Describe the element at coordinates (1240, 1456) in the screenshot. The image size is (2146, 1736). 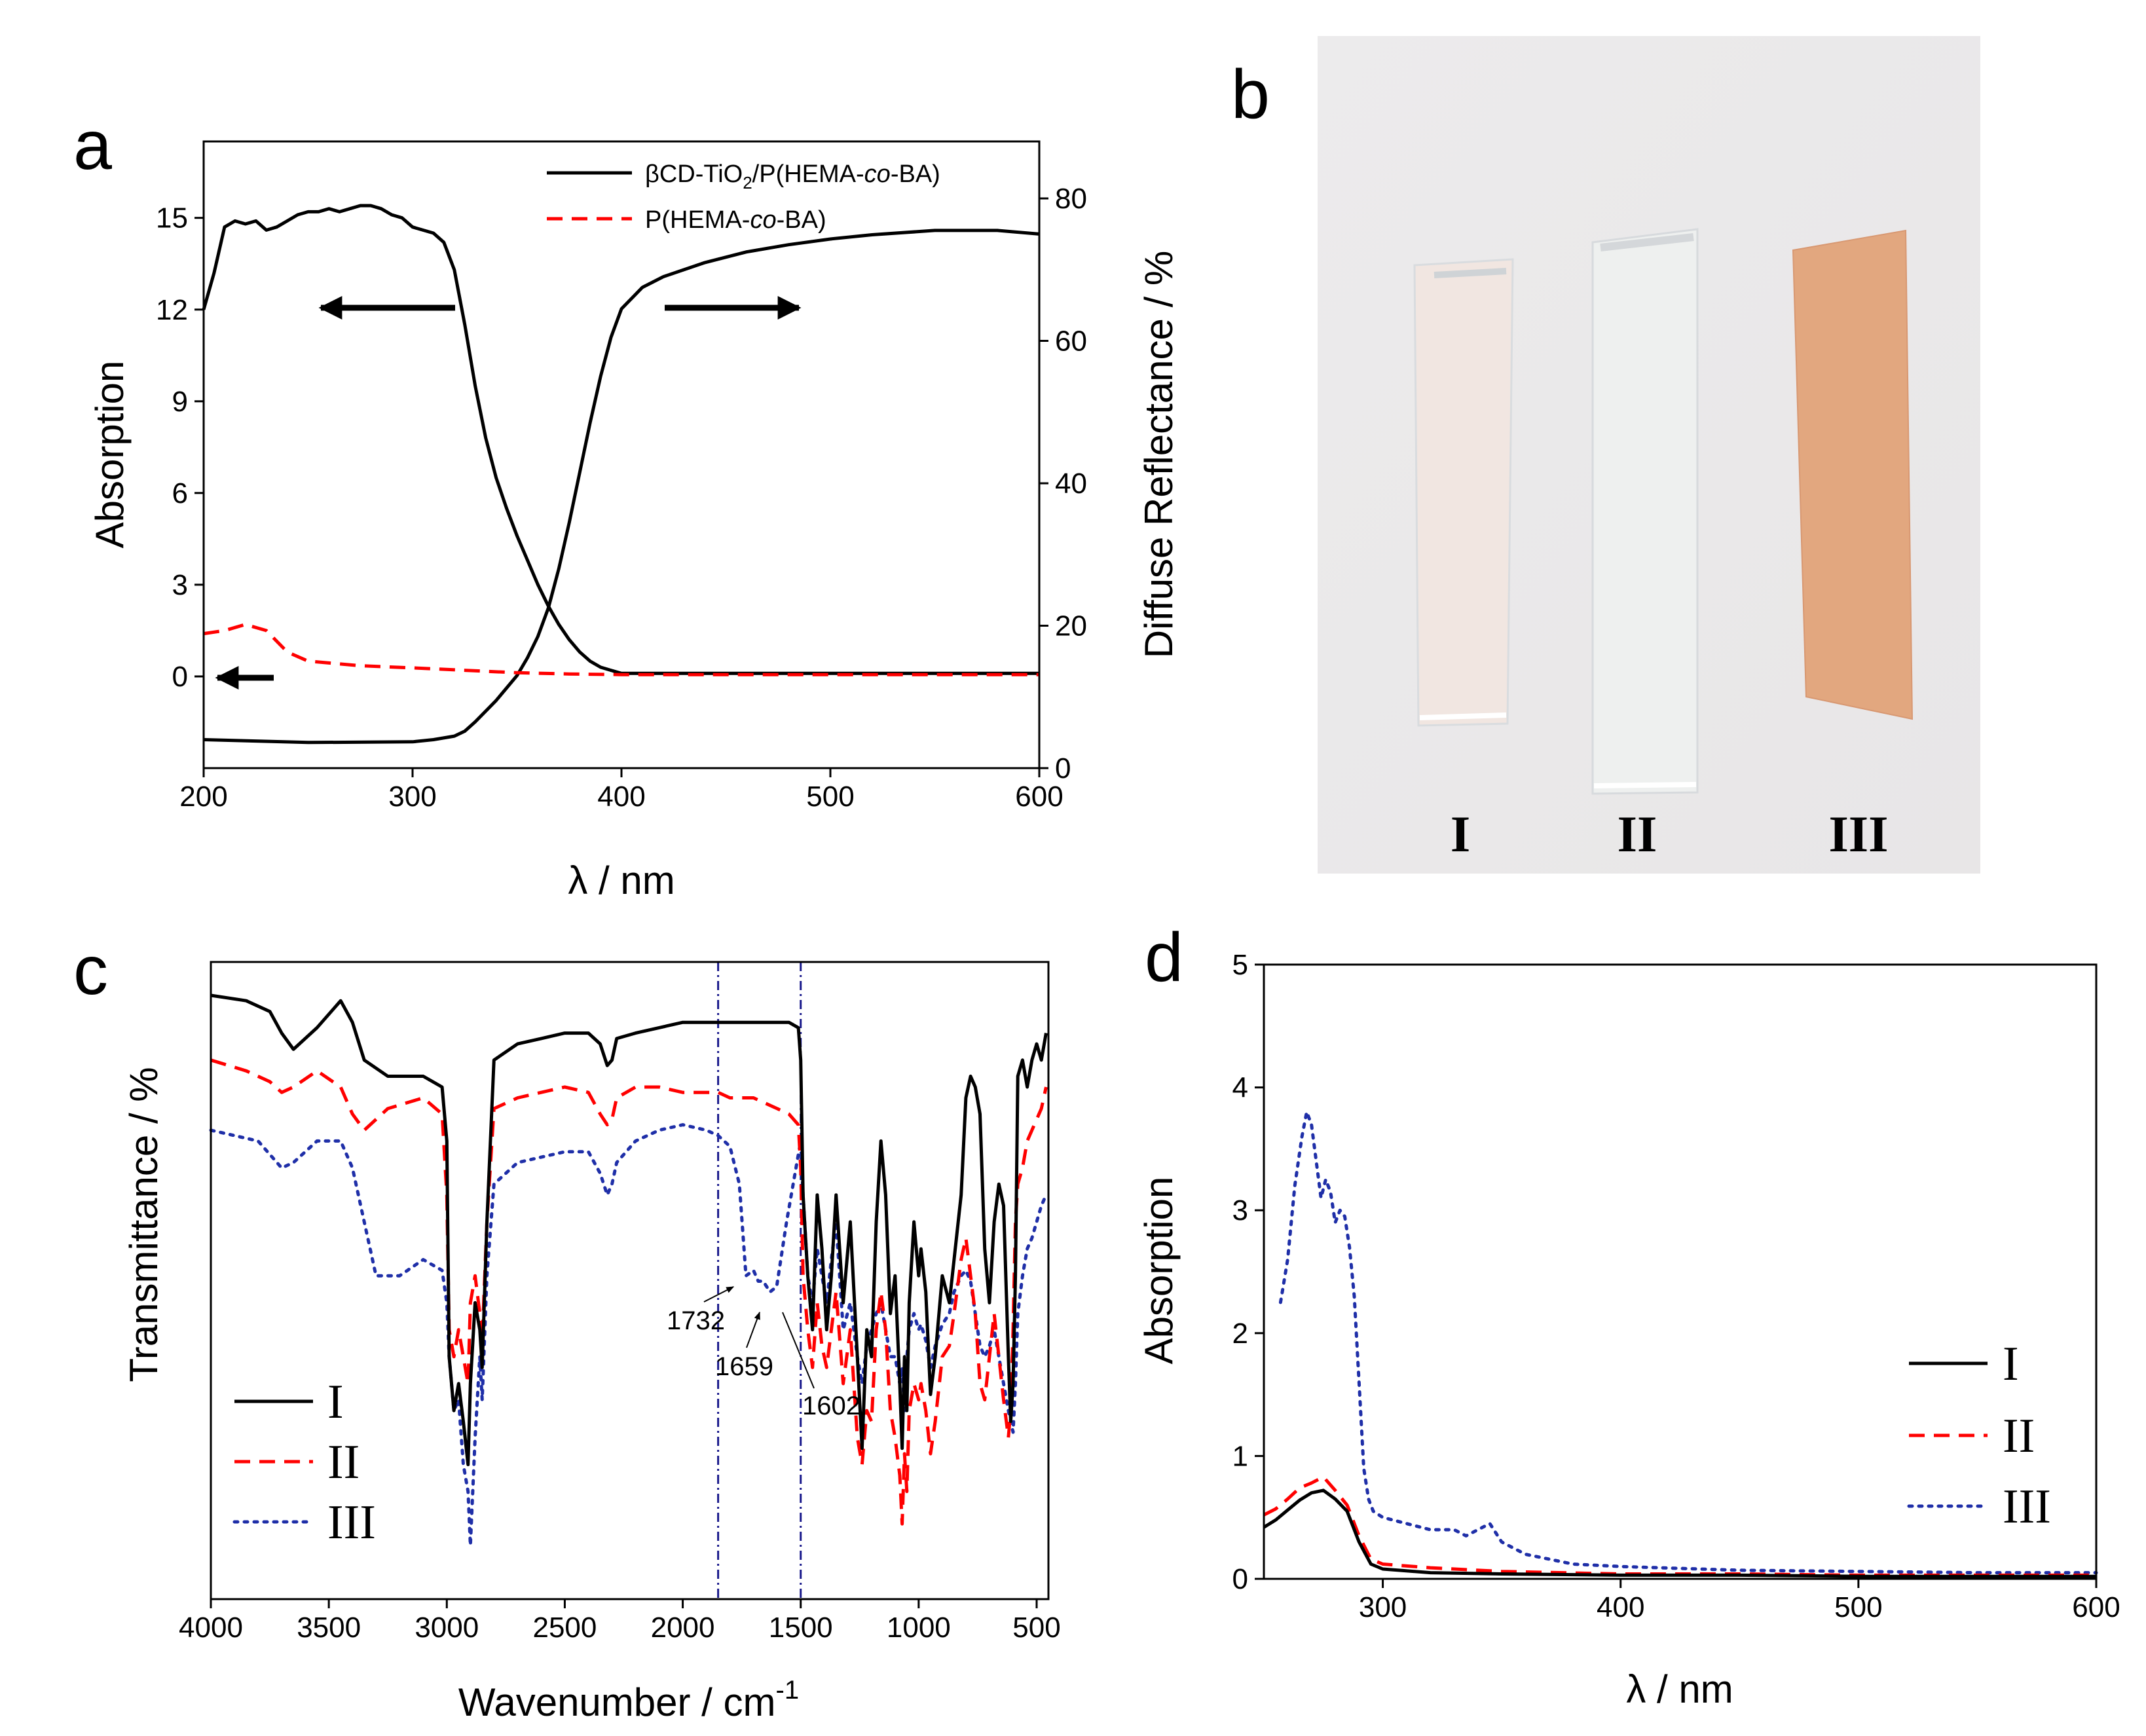
I see `panel-d-y-ticklabel-1: 1` at that location.